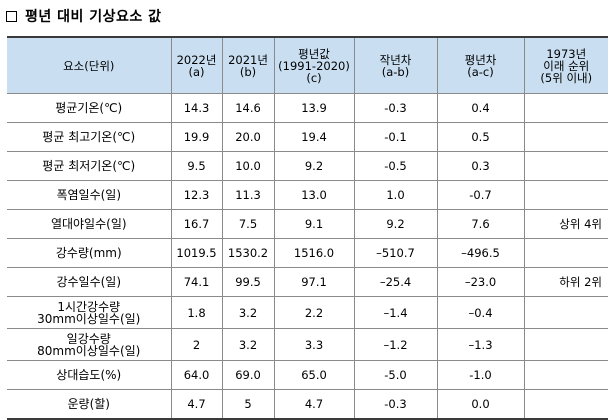 This screenshot has height=420, width=615. Describe the element at coordinates (196, 166) in the screenshot. I see `value-2022: 9.5` at that location.